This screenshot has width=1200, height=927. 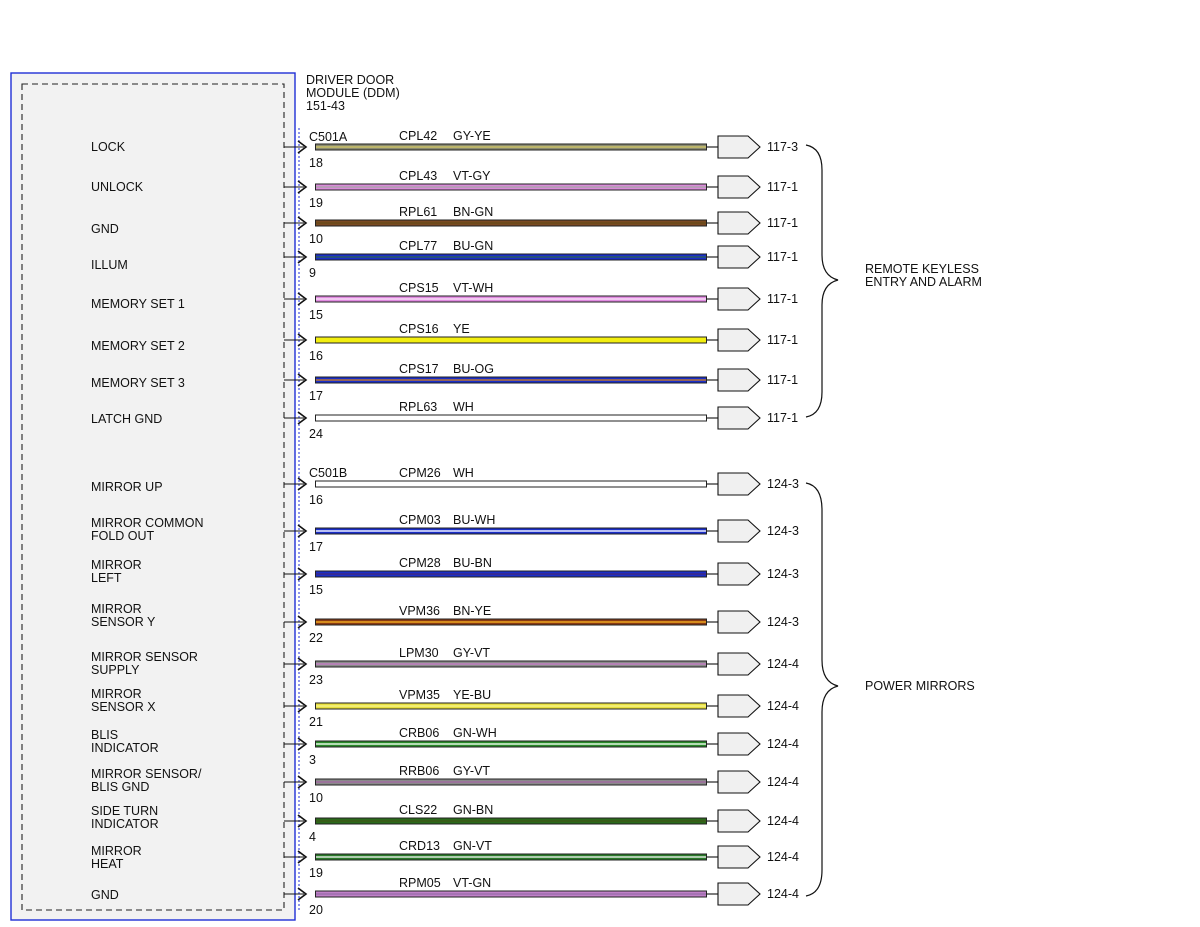 I want to click on pin-number: 20, so click(x=316, y=910).